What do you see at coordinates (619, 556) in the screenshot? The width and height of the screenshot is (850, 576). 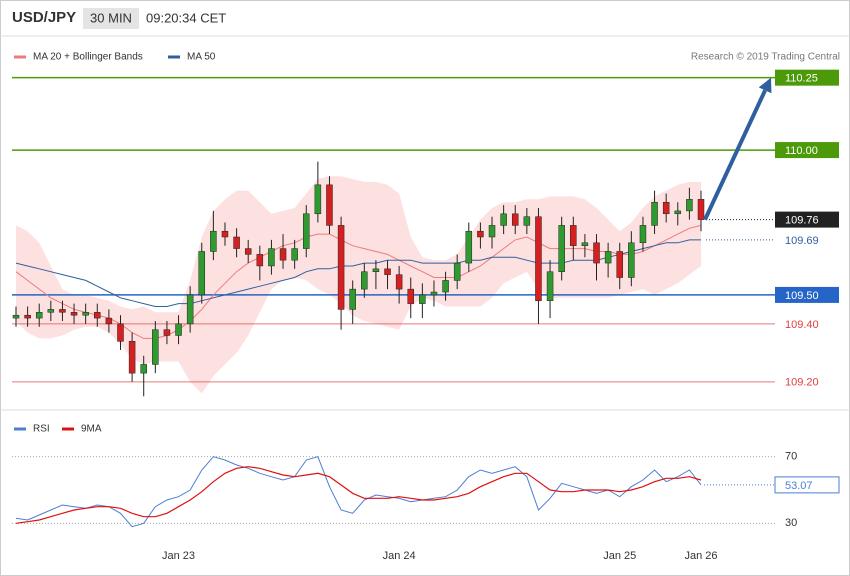 I see `x-tick-label: Jan 25` at bounding box center [619, 556].